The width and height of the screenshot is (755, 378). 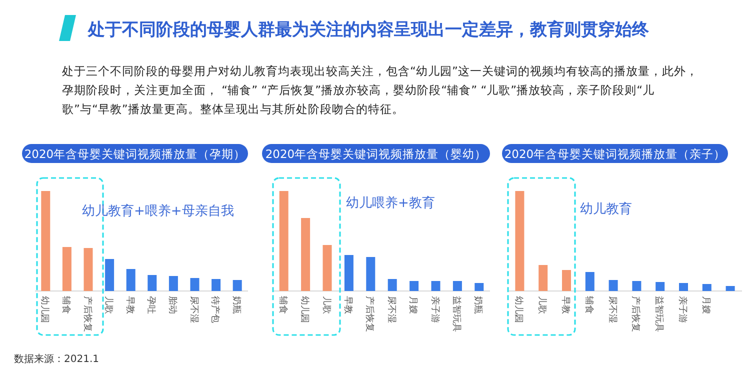 What do you see at coordinates (172, 305) in the screenshot?
I see `x-tick-label: 胎动` at bounding box center [172, 305].